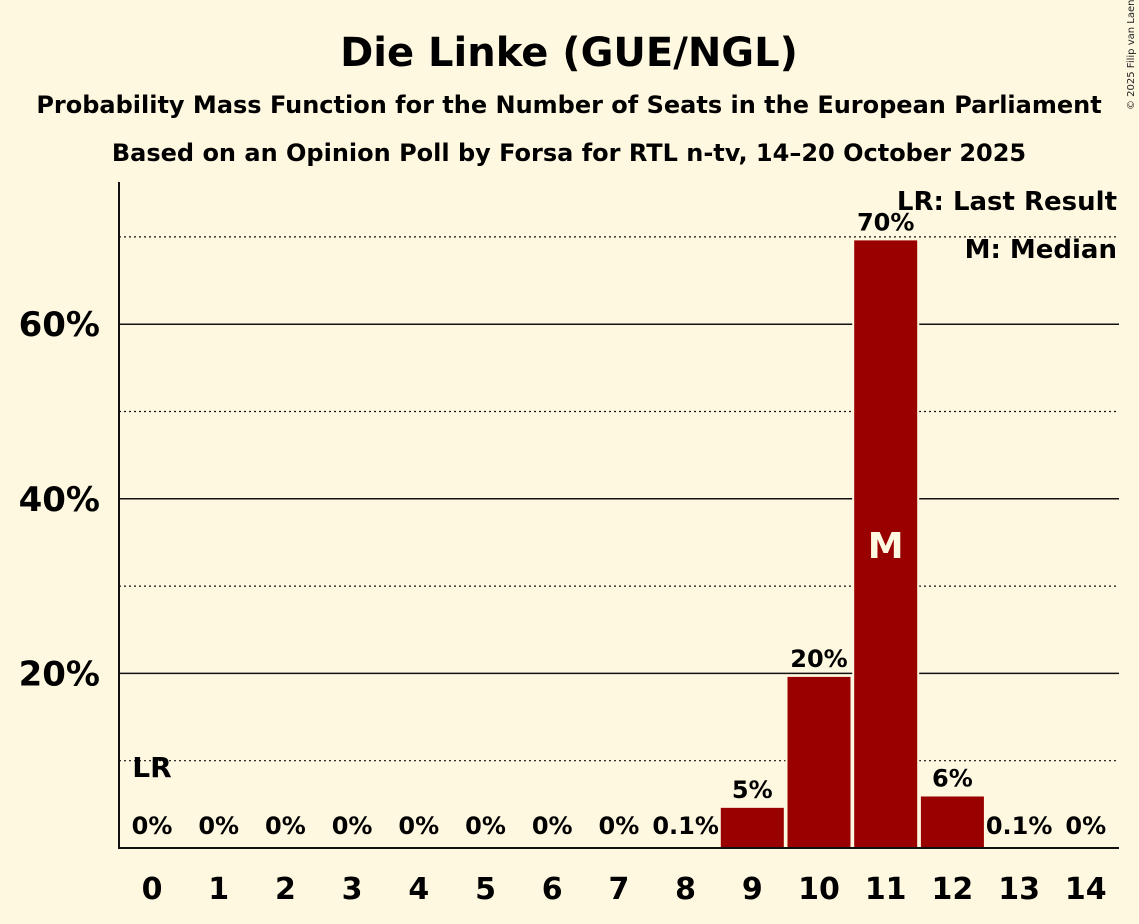 The image size is (1139, 924). Describe the element at coordinates (685, 826) in the screenshot. I see `data-label-8: 0.1%` at that location.